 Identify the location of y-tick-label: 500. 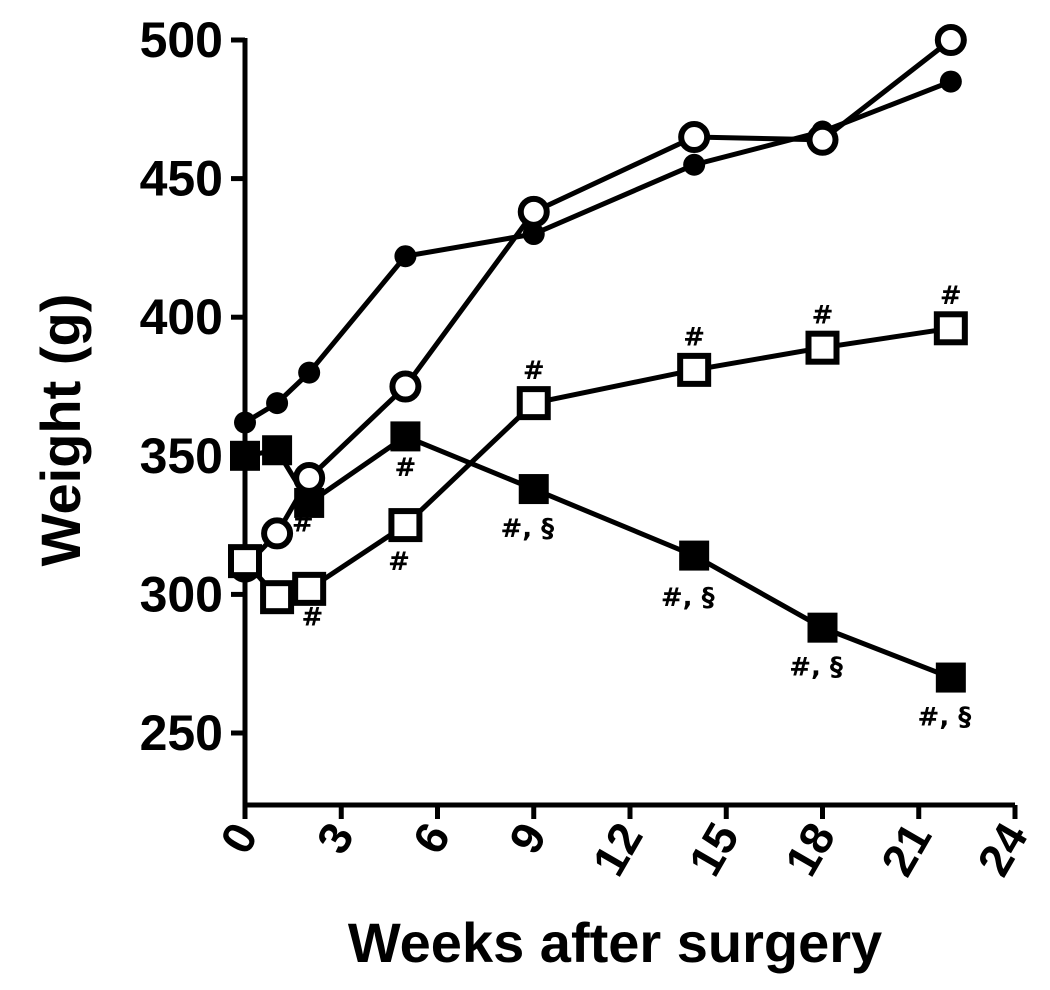
(181, 40).